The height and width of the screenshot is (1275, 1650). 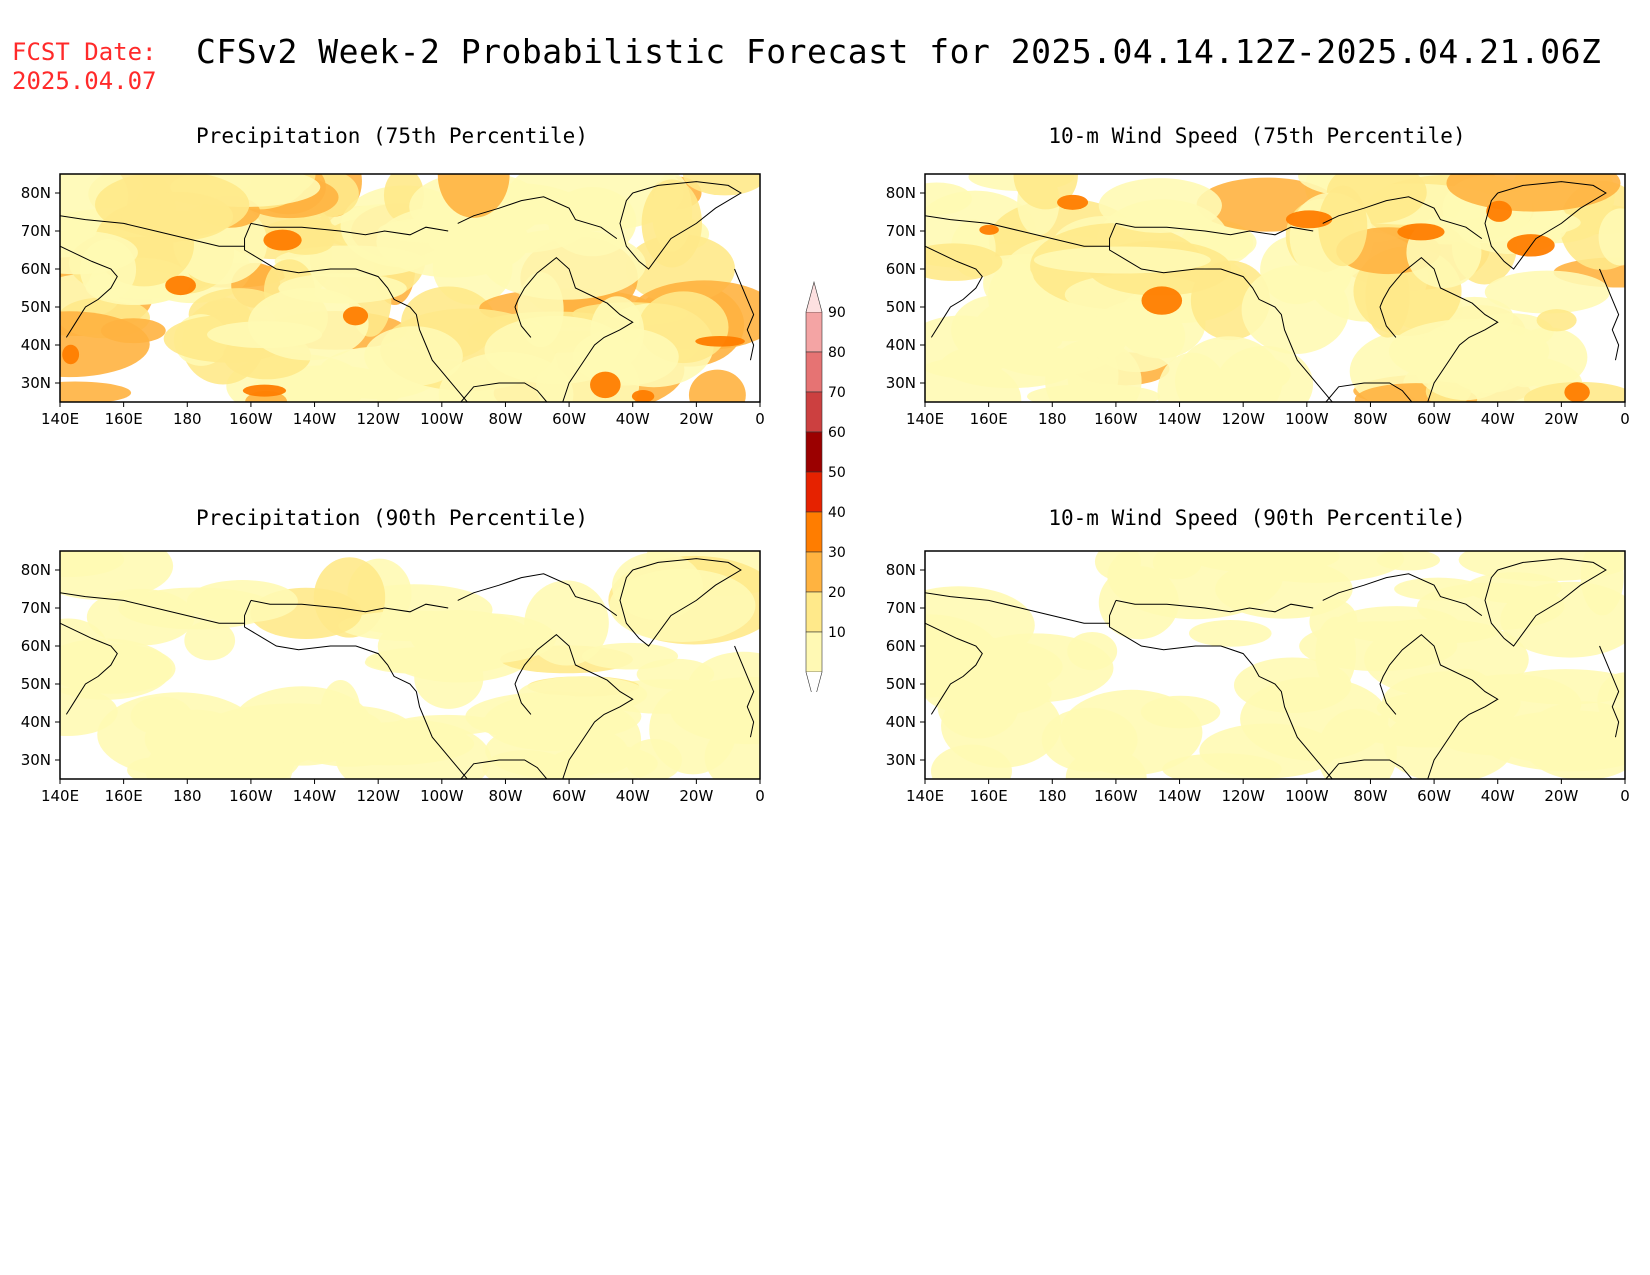 I want to click on colorbar-legend: 10 20 30 40 50 60 70 80 90, so click(x=825, y=486).